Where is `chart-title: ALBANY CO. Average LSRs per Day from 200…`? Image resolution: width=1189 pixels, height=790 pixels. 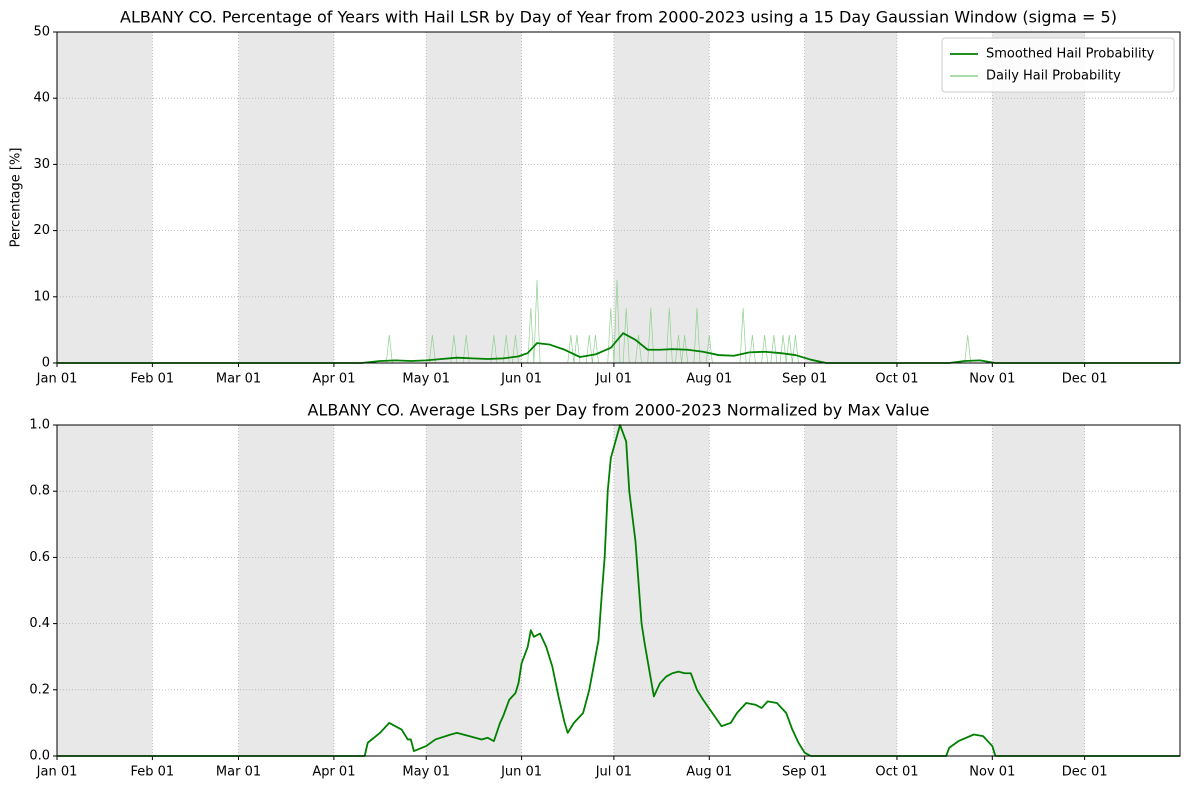 chart-title: ALBANY CO. Average LSRs per Day from 200… is located at coordinates (619, 410).